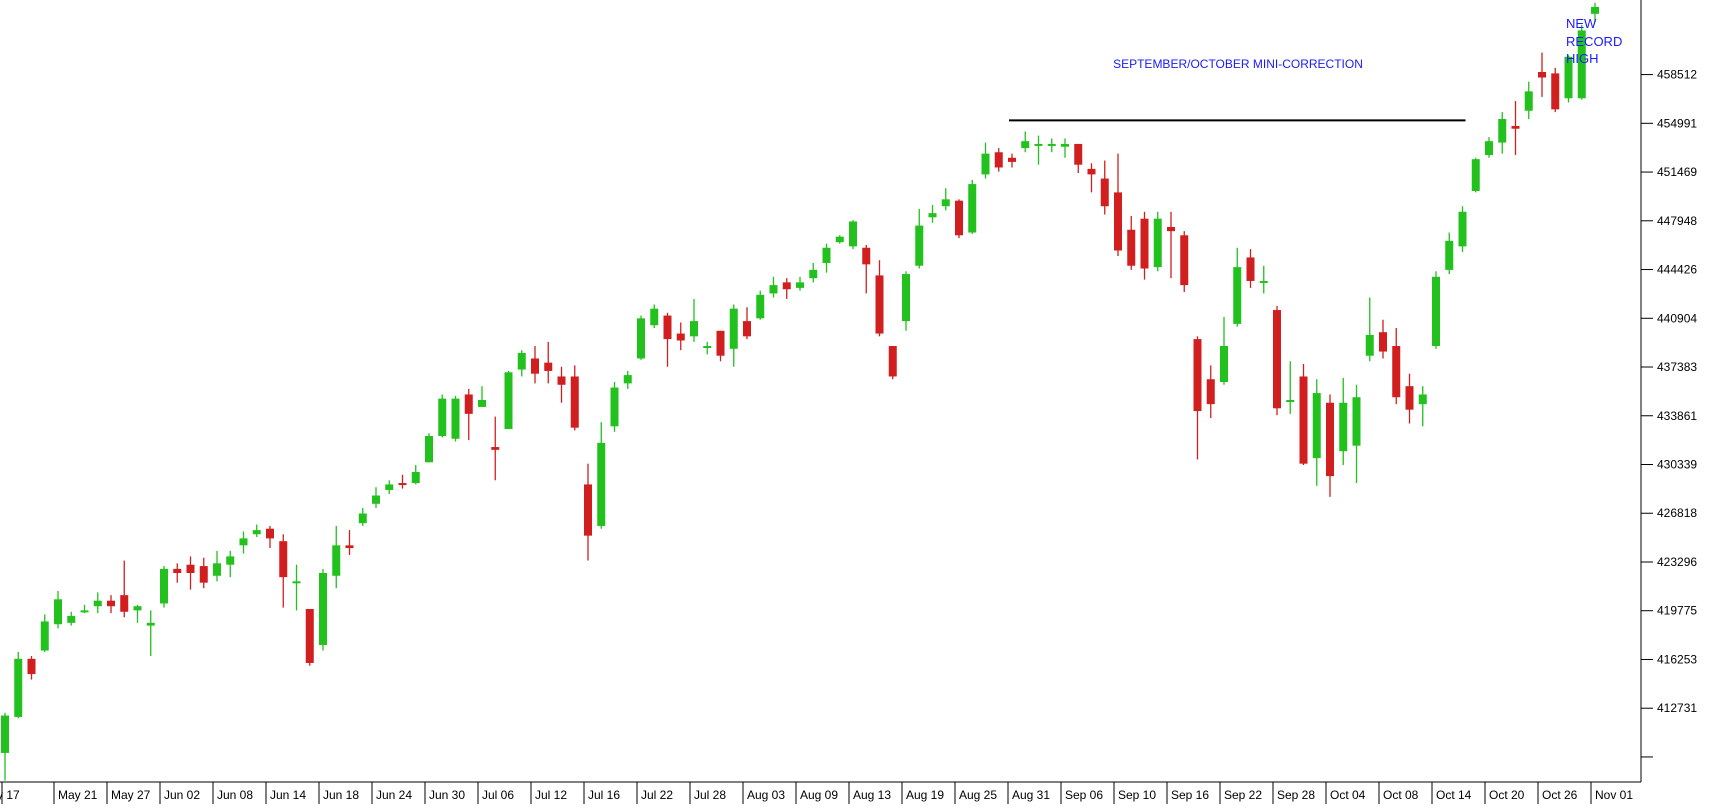 This screenshot has width=1715, height=809. I want to click on x-tick-label: Jun 02, so click(182, 795).